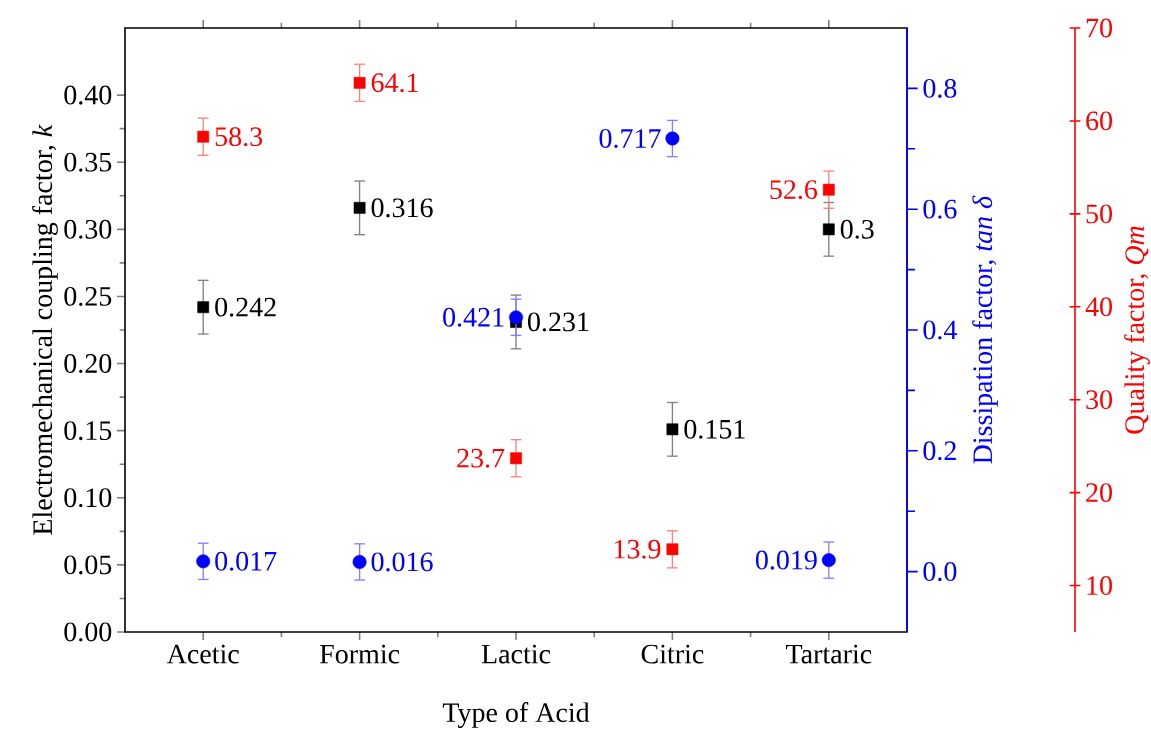 The image size is (1151, 736). I want to click on data-label: 13.9, so click(637, 549).